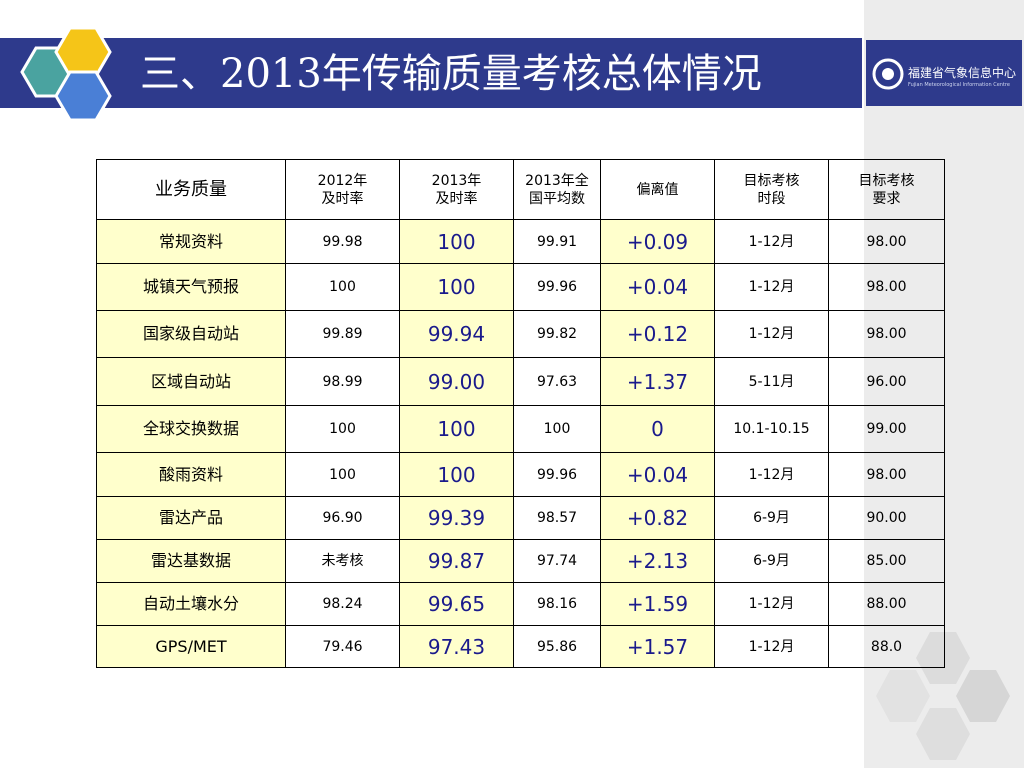 Image resolution: width=1024 pixels, height=768 pixels. What do you see at coordinates (657, 561) in the screenshot?
I see `cell: +2.13` at bounding box center [657, 561].